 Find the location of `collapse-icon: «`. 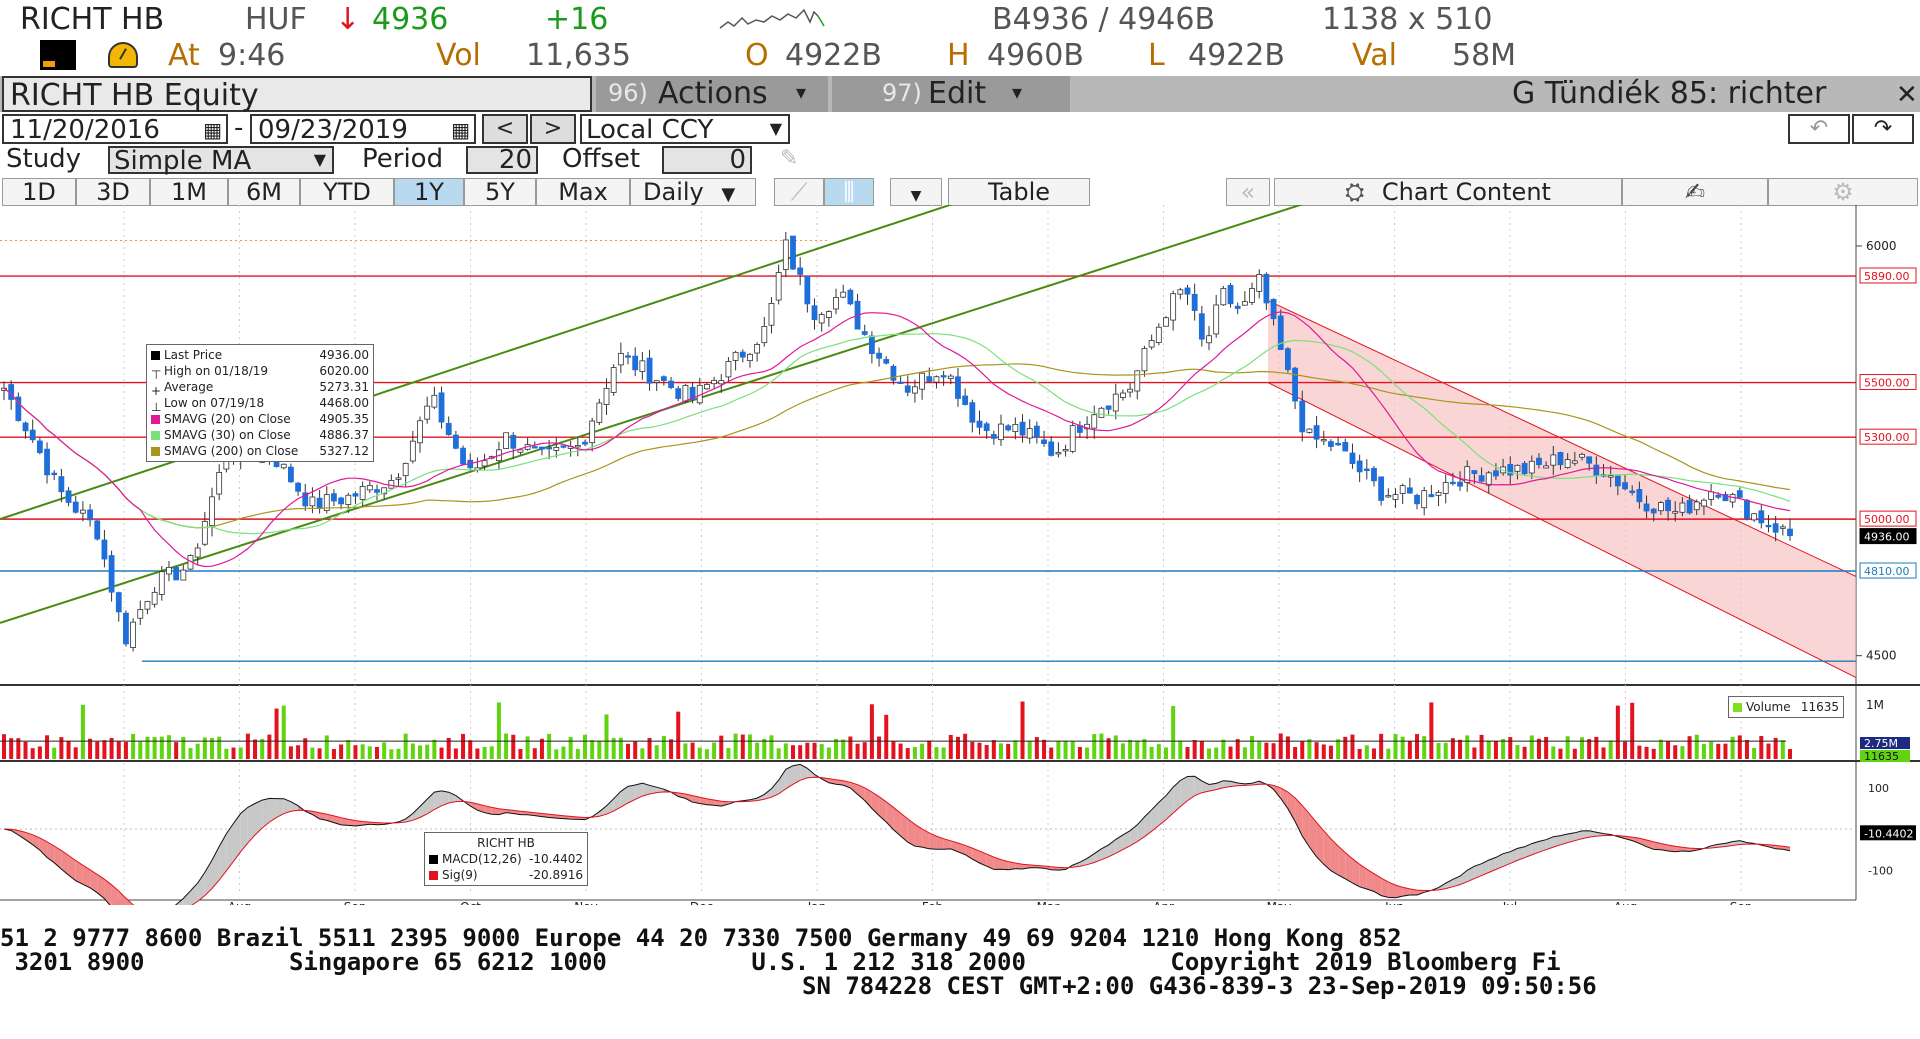

collapse-icon: « is located at coordinates (1248, 192).